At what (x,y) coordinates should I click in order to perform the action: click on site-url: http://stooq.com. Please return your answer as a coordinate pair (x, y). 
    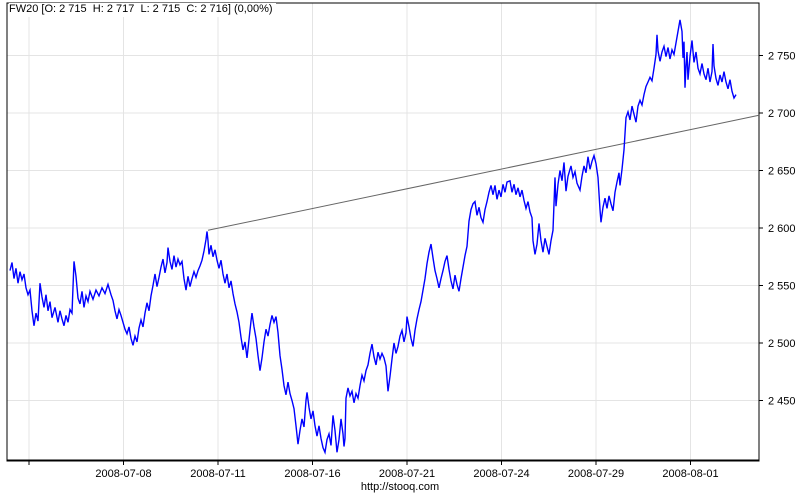
    Looking at the image, I should click on (400, 487).